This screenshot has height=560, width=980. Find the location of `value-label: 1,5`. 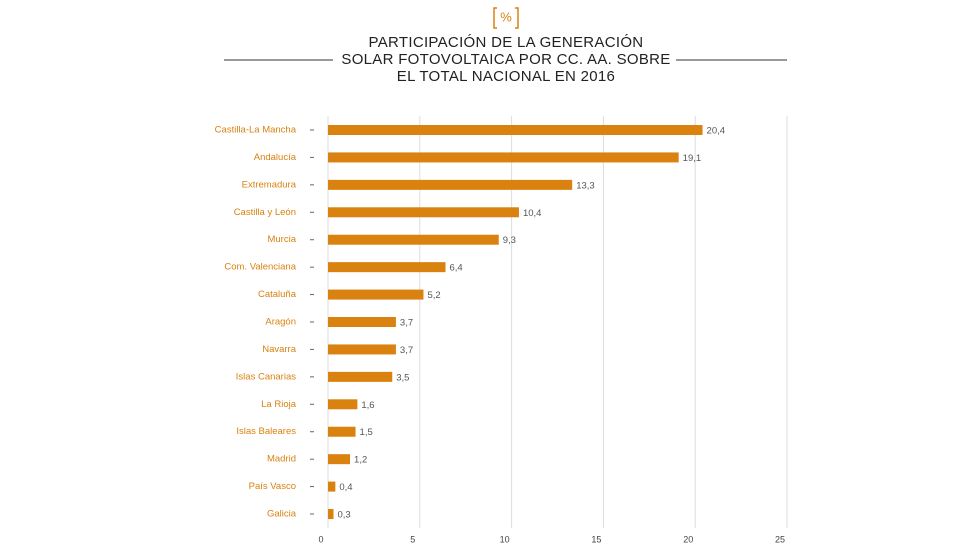

value-label: 1,5 is located at coordinates (366, 432).